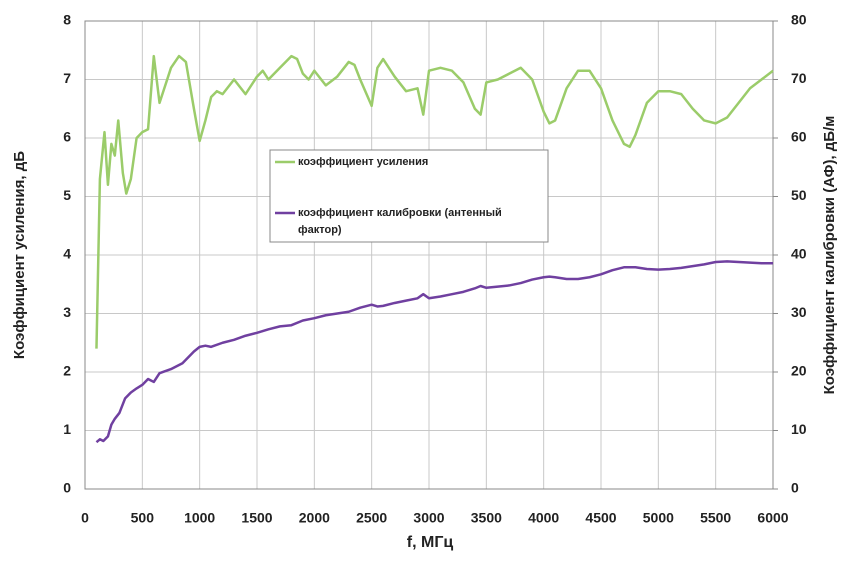 This screenshot has width=842, height=563. I want to click on y2-tick-label: 50, so click(799, 195).